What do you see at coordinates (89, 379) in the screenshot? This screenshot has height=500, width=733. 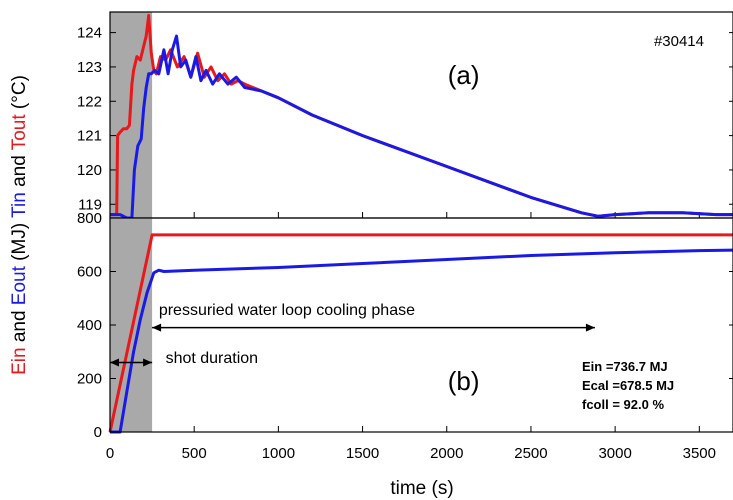 I see `y-tick-label: 200` at bounding box center [89, 379].